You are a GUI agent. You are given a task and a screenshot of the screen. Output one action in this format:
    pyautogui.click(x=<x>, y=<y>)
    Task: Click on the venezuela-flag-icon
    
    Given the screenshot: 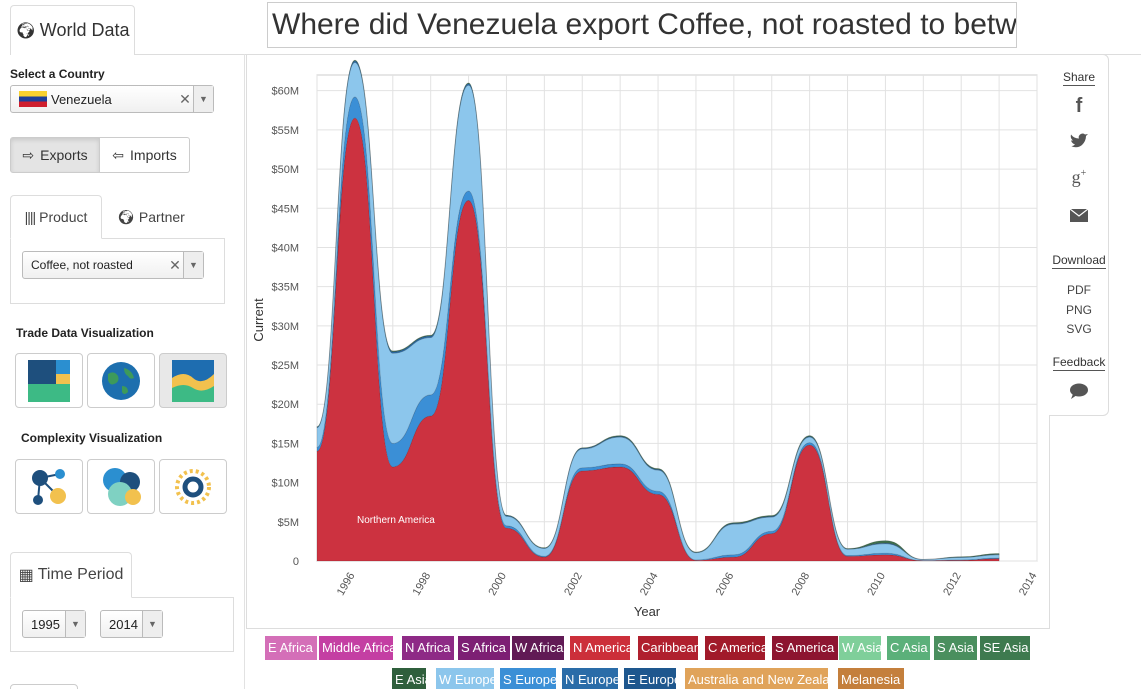 What is the action you would take?
    pyautogui.click(x=33, y=99)
    